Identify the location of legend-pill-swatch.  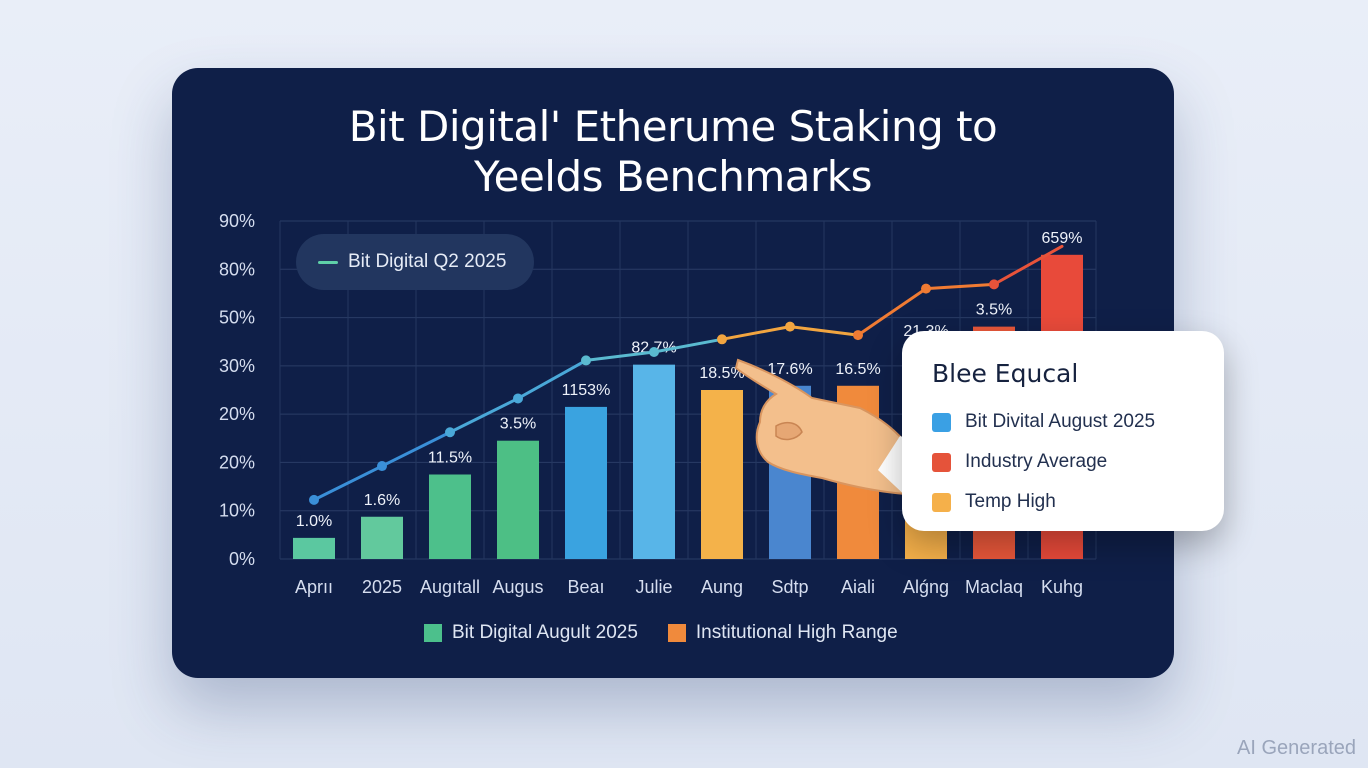
(328, 262).